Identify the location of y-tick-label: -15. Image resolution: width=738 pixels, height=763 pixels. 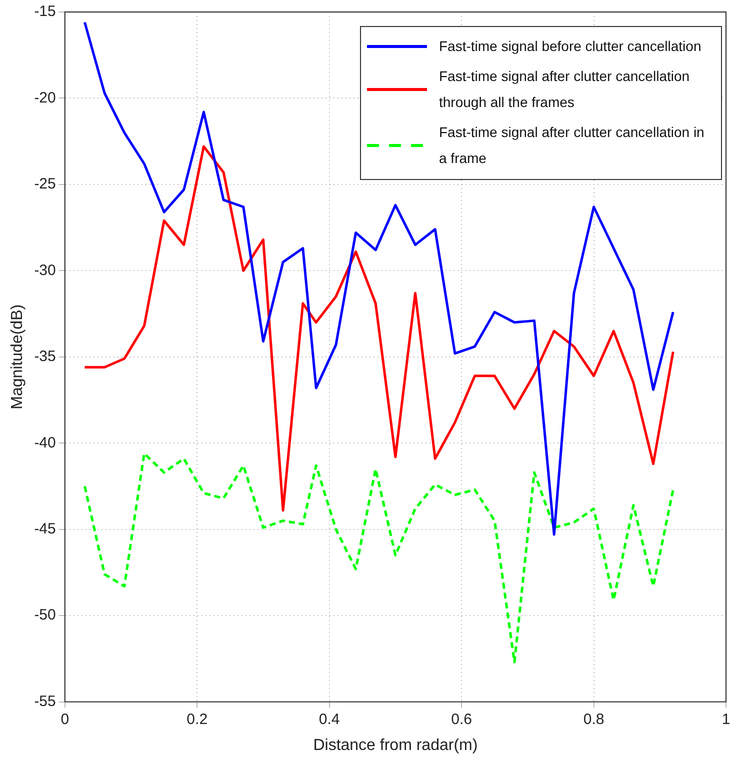
(45, 11).